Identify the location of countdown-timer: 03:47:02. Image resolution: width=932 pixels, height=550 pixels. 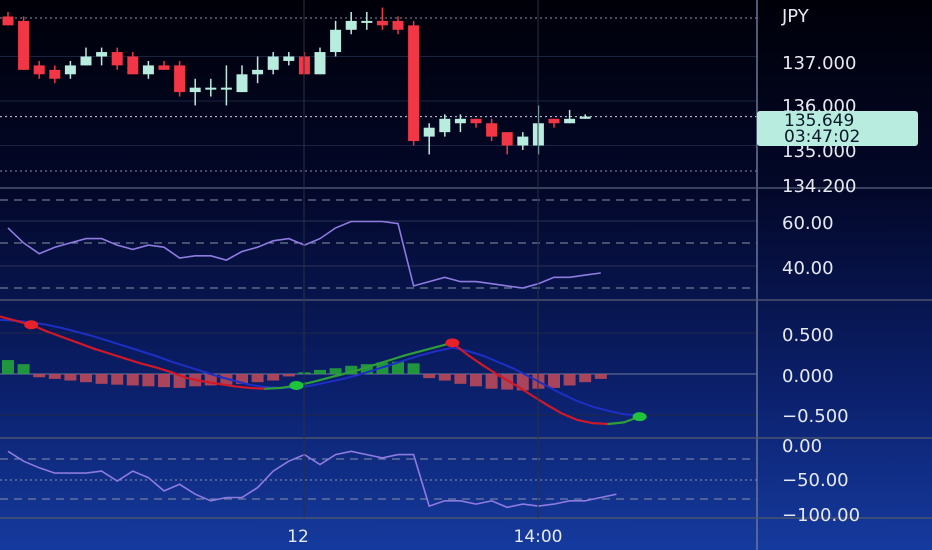
(822, 137).